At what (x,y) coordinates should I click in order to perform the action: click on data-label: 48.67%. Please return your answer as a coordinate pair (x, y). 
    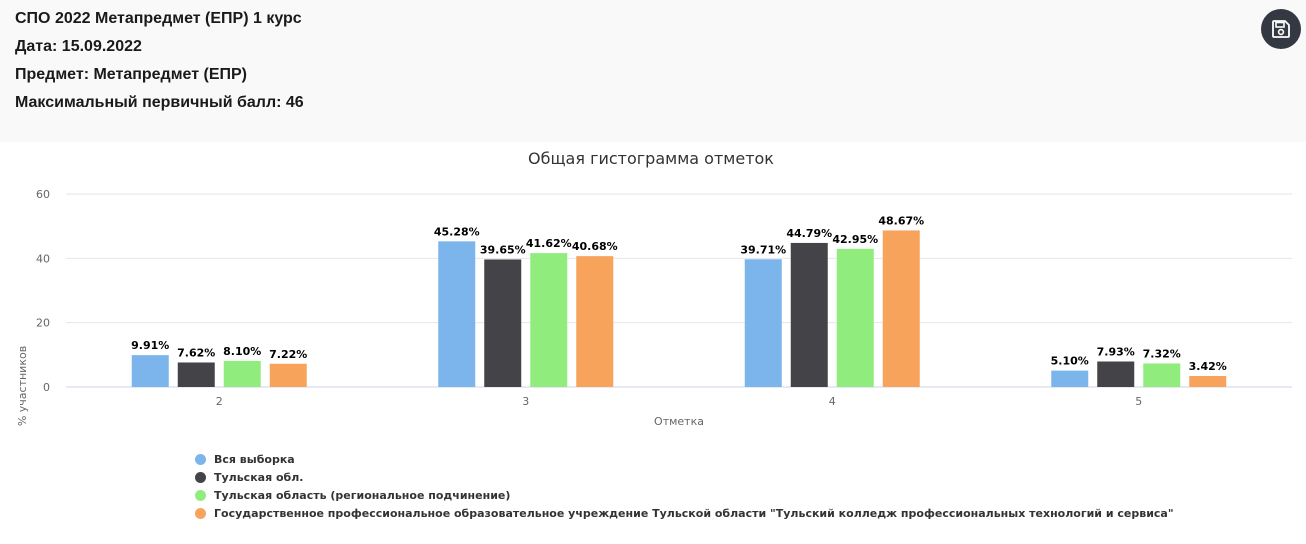
    Looking at the image, I should click on (901, 220).